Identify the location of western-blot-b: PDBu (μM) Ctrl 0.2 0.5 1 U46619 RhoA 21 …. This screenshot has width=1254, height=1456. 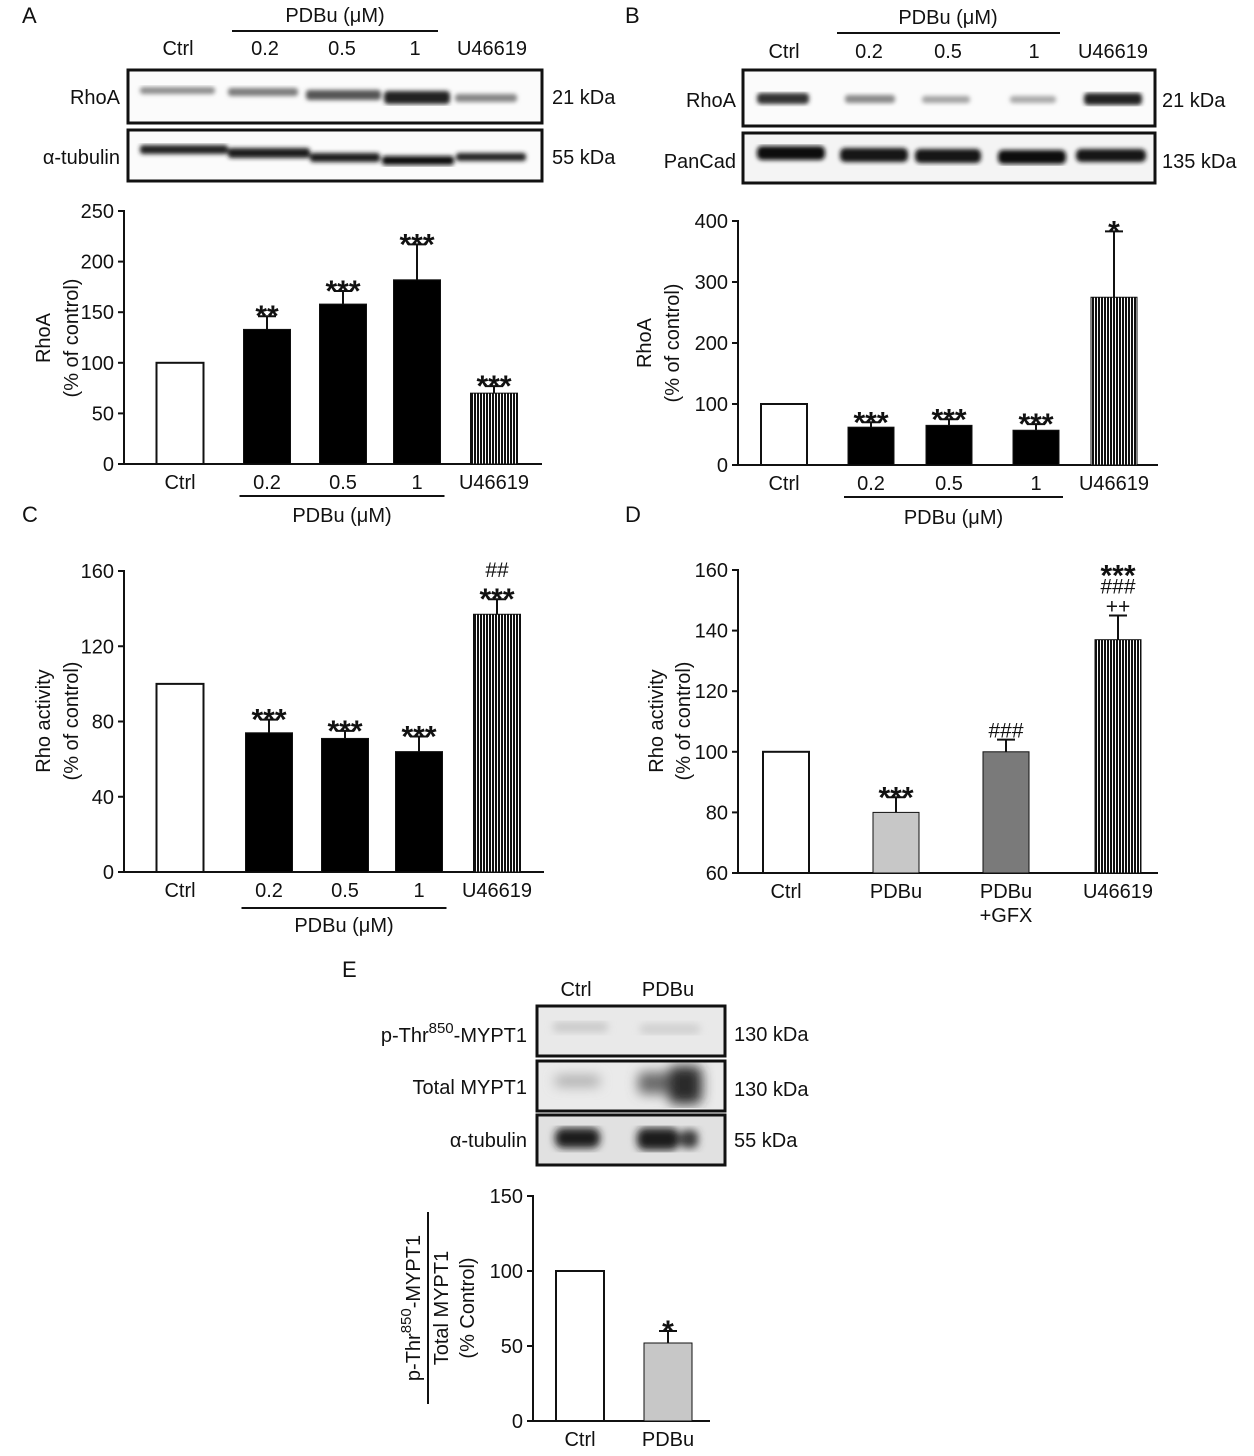
(950, 96).